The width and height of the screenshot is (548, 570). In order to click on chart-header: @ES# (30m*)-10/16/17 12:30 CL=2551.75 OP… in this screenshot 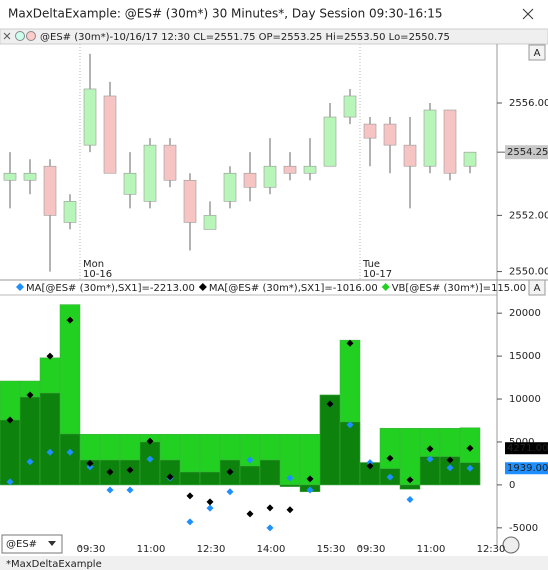, I will do `click(245, 37)`.